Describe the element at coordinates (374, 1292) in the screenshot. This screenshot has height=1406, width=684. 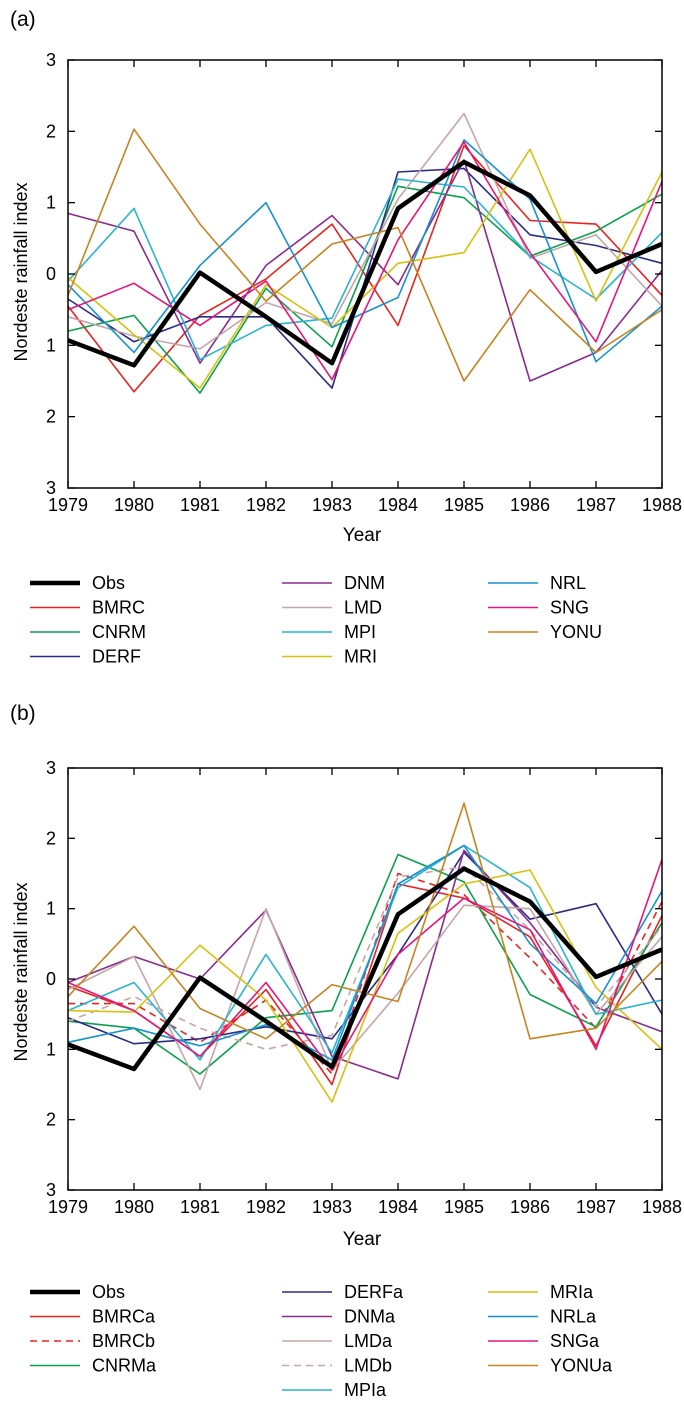
I see `legend-label-derfa: DERFa` at that location.